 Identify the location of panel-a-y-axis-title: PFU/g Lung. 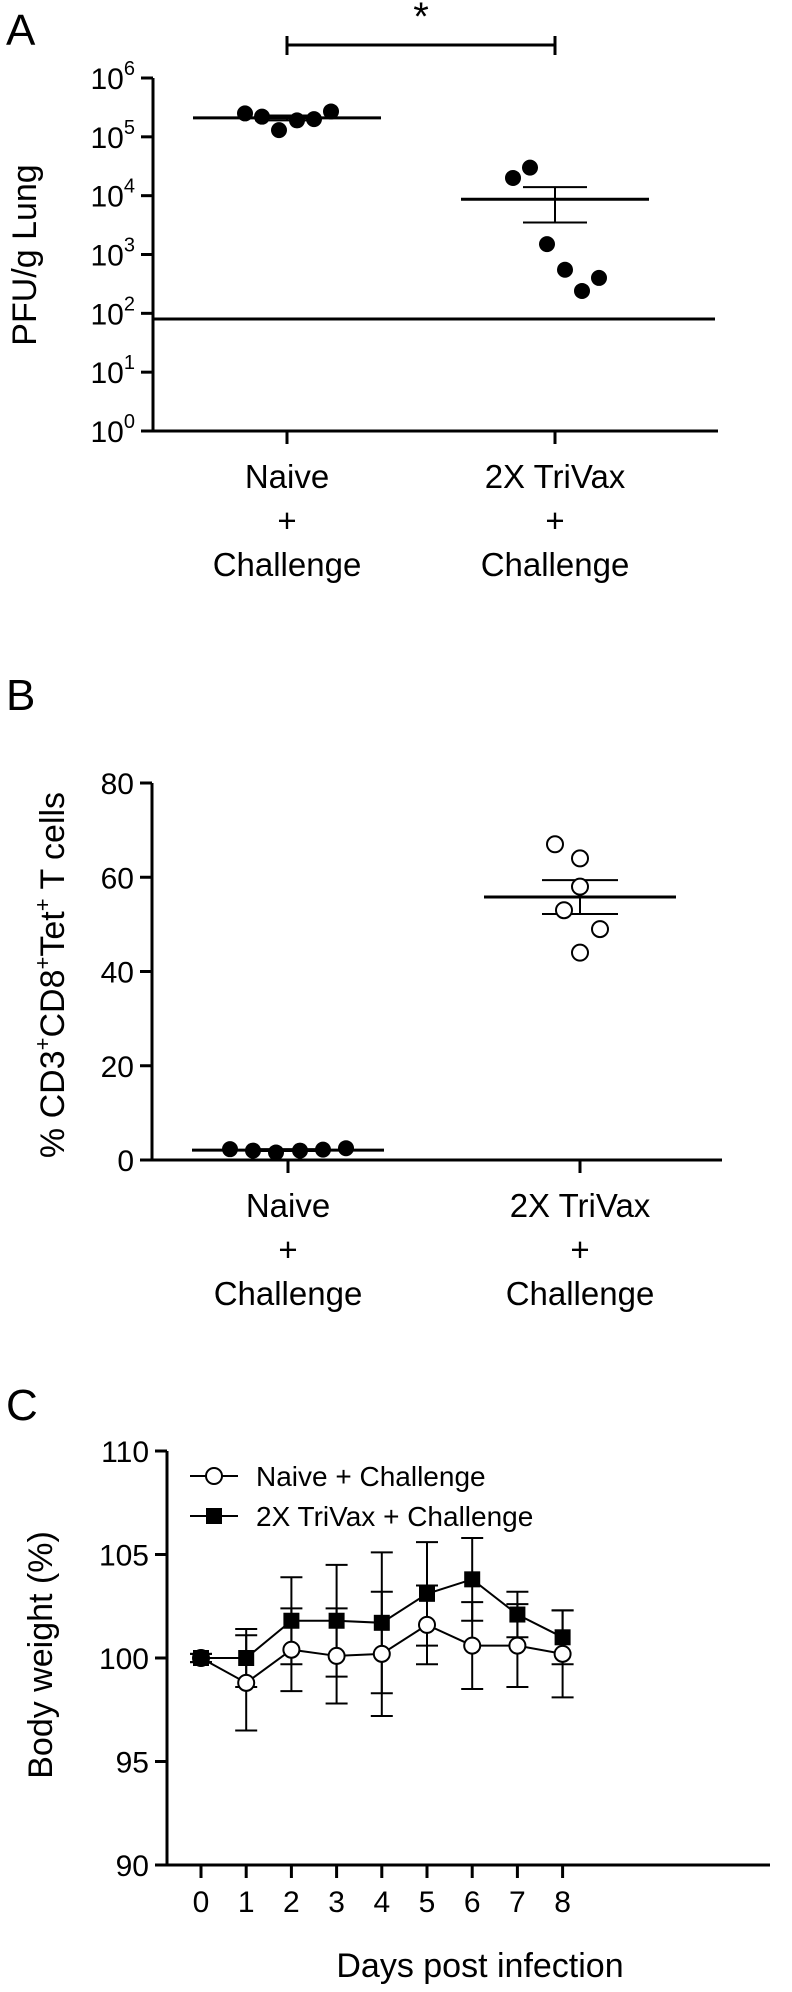
(25, 254).